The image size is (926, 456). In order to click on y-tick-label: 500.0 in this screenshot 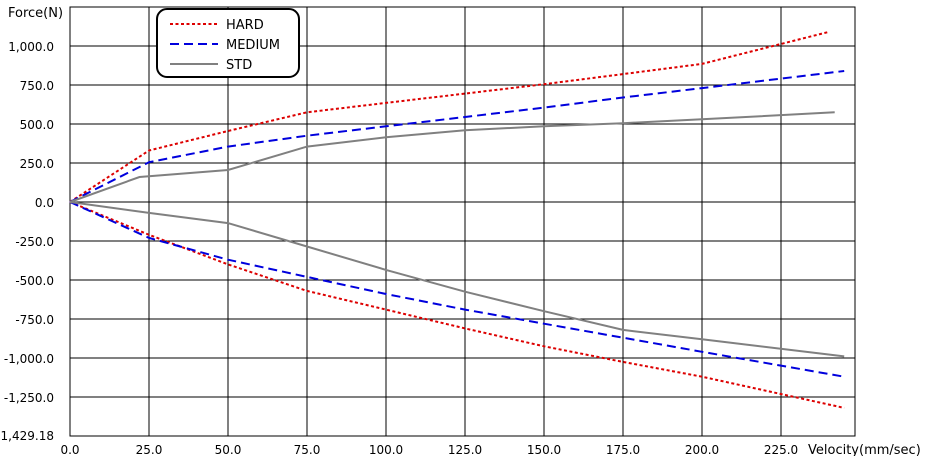, I will do `click(37, 125)`.